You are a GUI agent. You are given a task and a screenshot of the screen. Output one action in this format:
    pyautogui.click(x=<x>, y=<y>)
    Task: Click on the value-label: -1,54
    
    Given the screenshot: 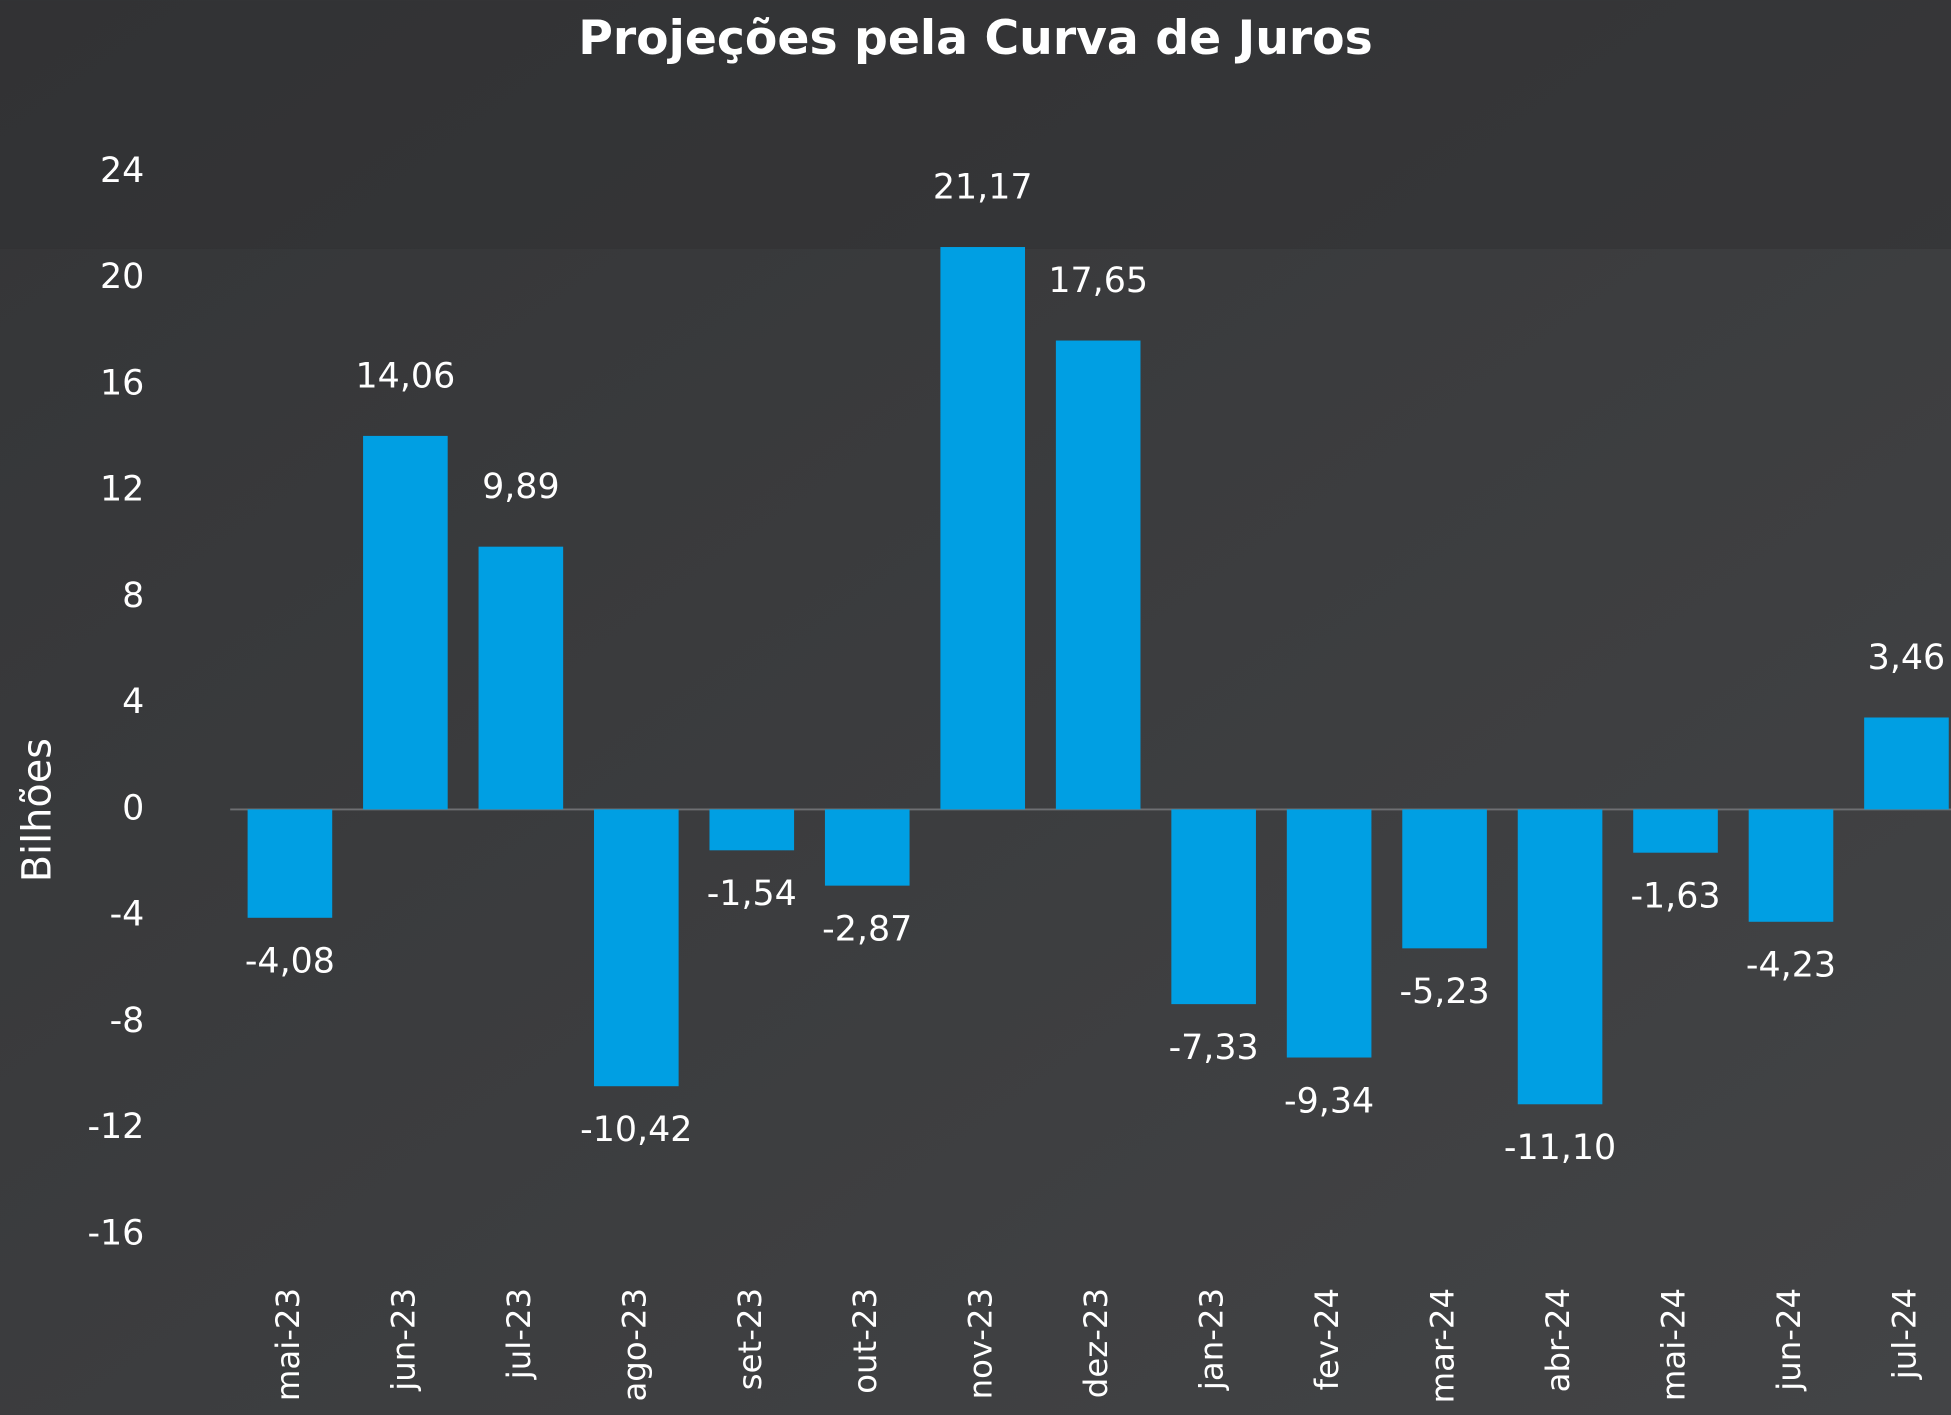 What is the action you would take?
    pyautogui.click(x=752, y=894)
    